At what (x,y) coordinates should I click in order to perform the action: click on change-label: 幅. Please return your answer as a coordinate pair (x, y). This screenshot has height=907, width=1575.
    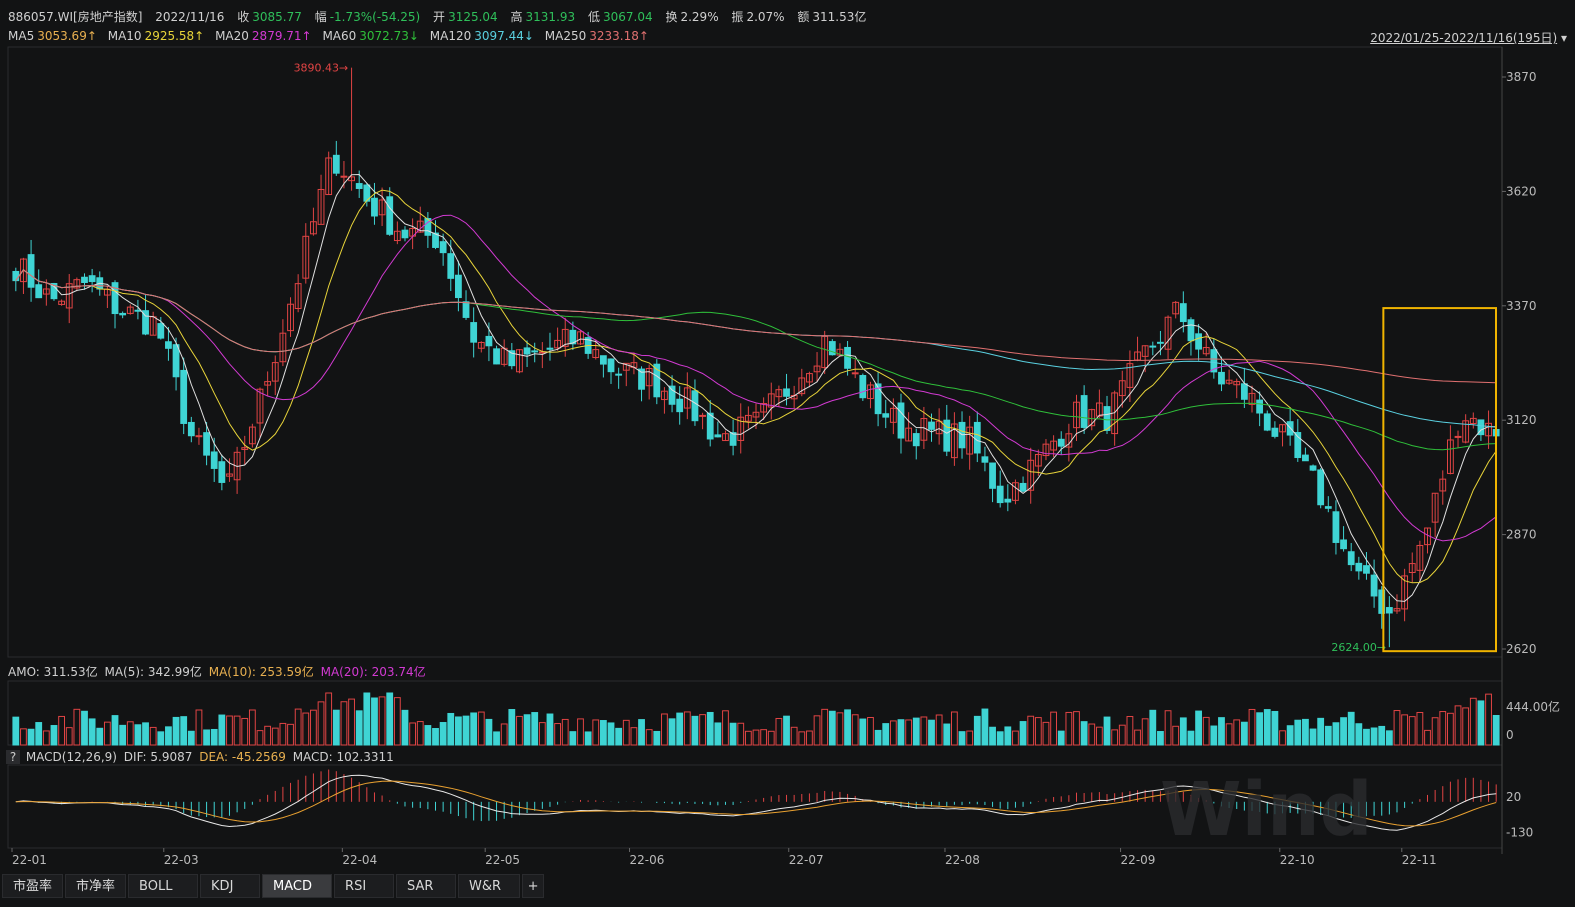
    Looking at the image, I should click on (320, 17).